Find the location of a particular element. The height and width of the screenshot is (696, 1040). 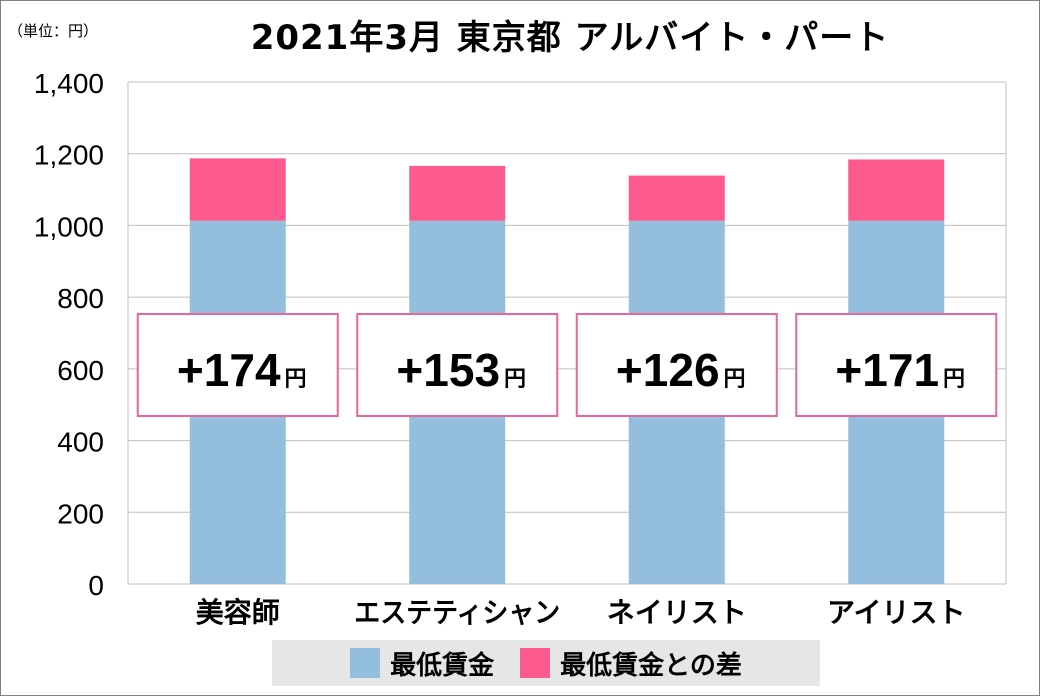

x-category-label: アイリスト is located at coordinates (896, 612).